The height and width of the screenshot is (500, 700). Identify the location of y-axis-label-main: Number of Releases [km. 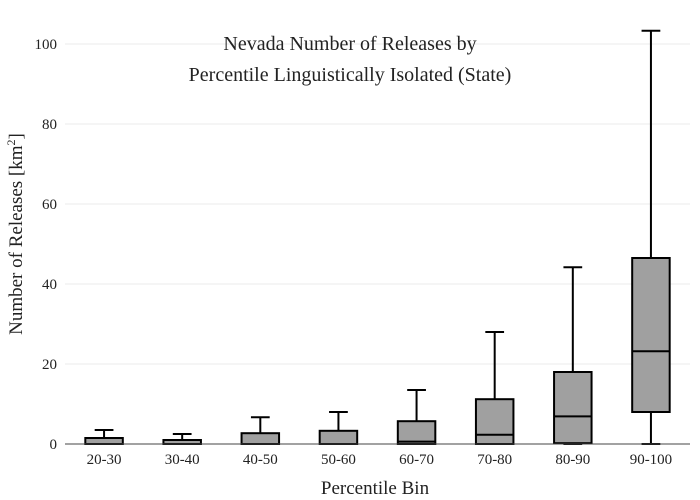
(16, 240).